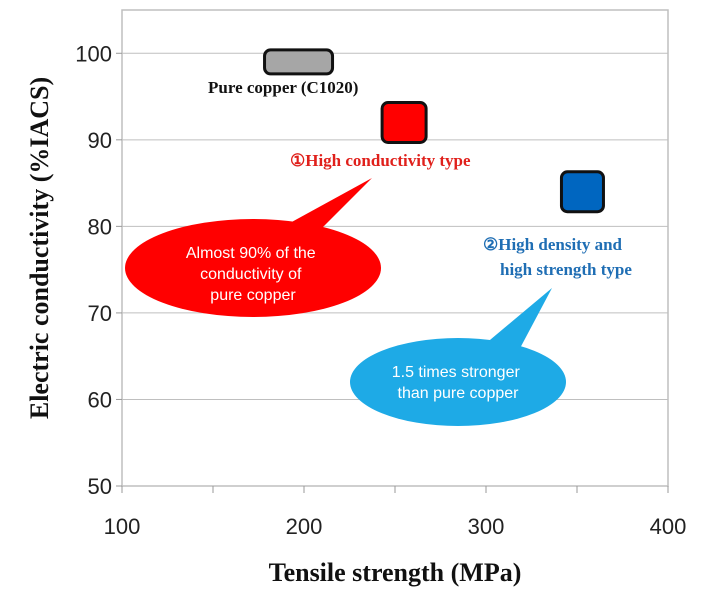  Describe the element at coordinates (100, 486) in the screenshot. I see `y-tick-label: 50` at that location.